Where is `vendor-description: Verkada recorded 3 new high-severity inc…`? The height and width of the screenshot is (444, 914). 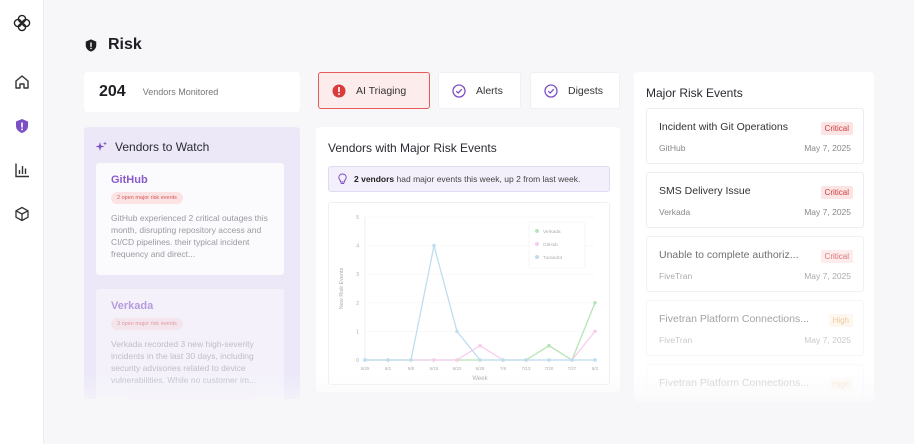 vendor-description: Verkada recorded 3 new high-severity inc… is located at coordinates (184, 362).